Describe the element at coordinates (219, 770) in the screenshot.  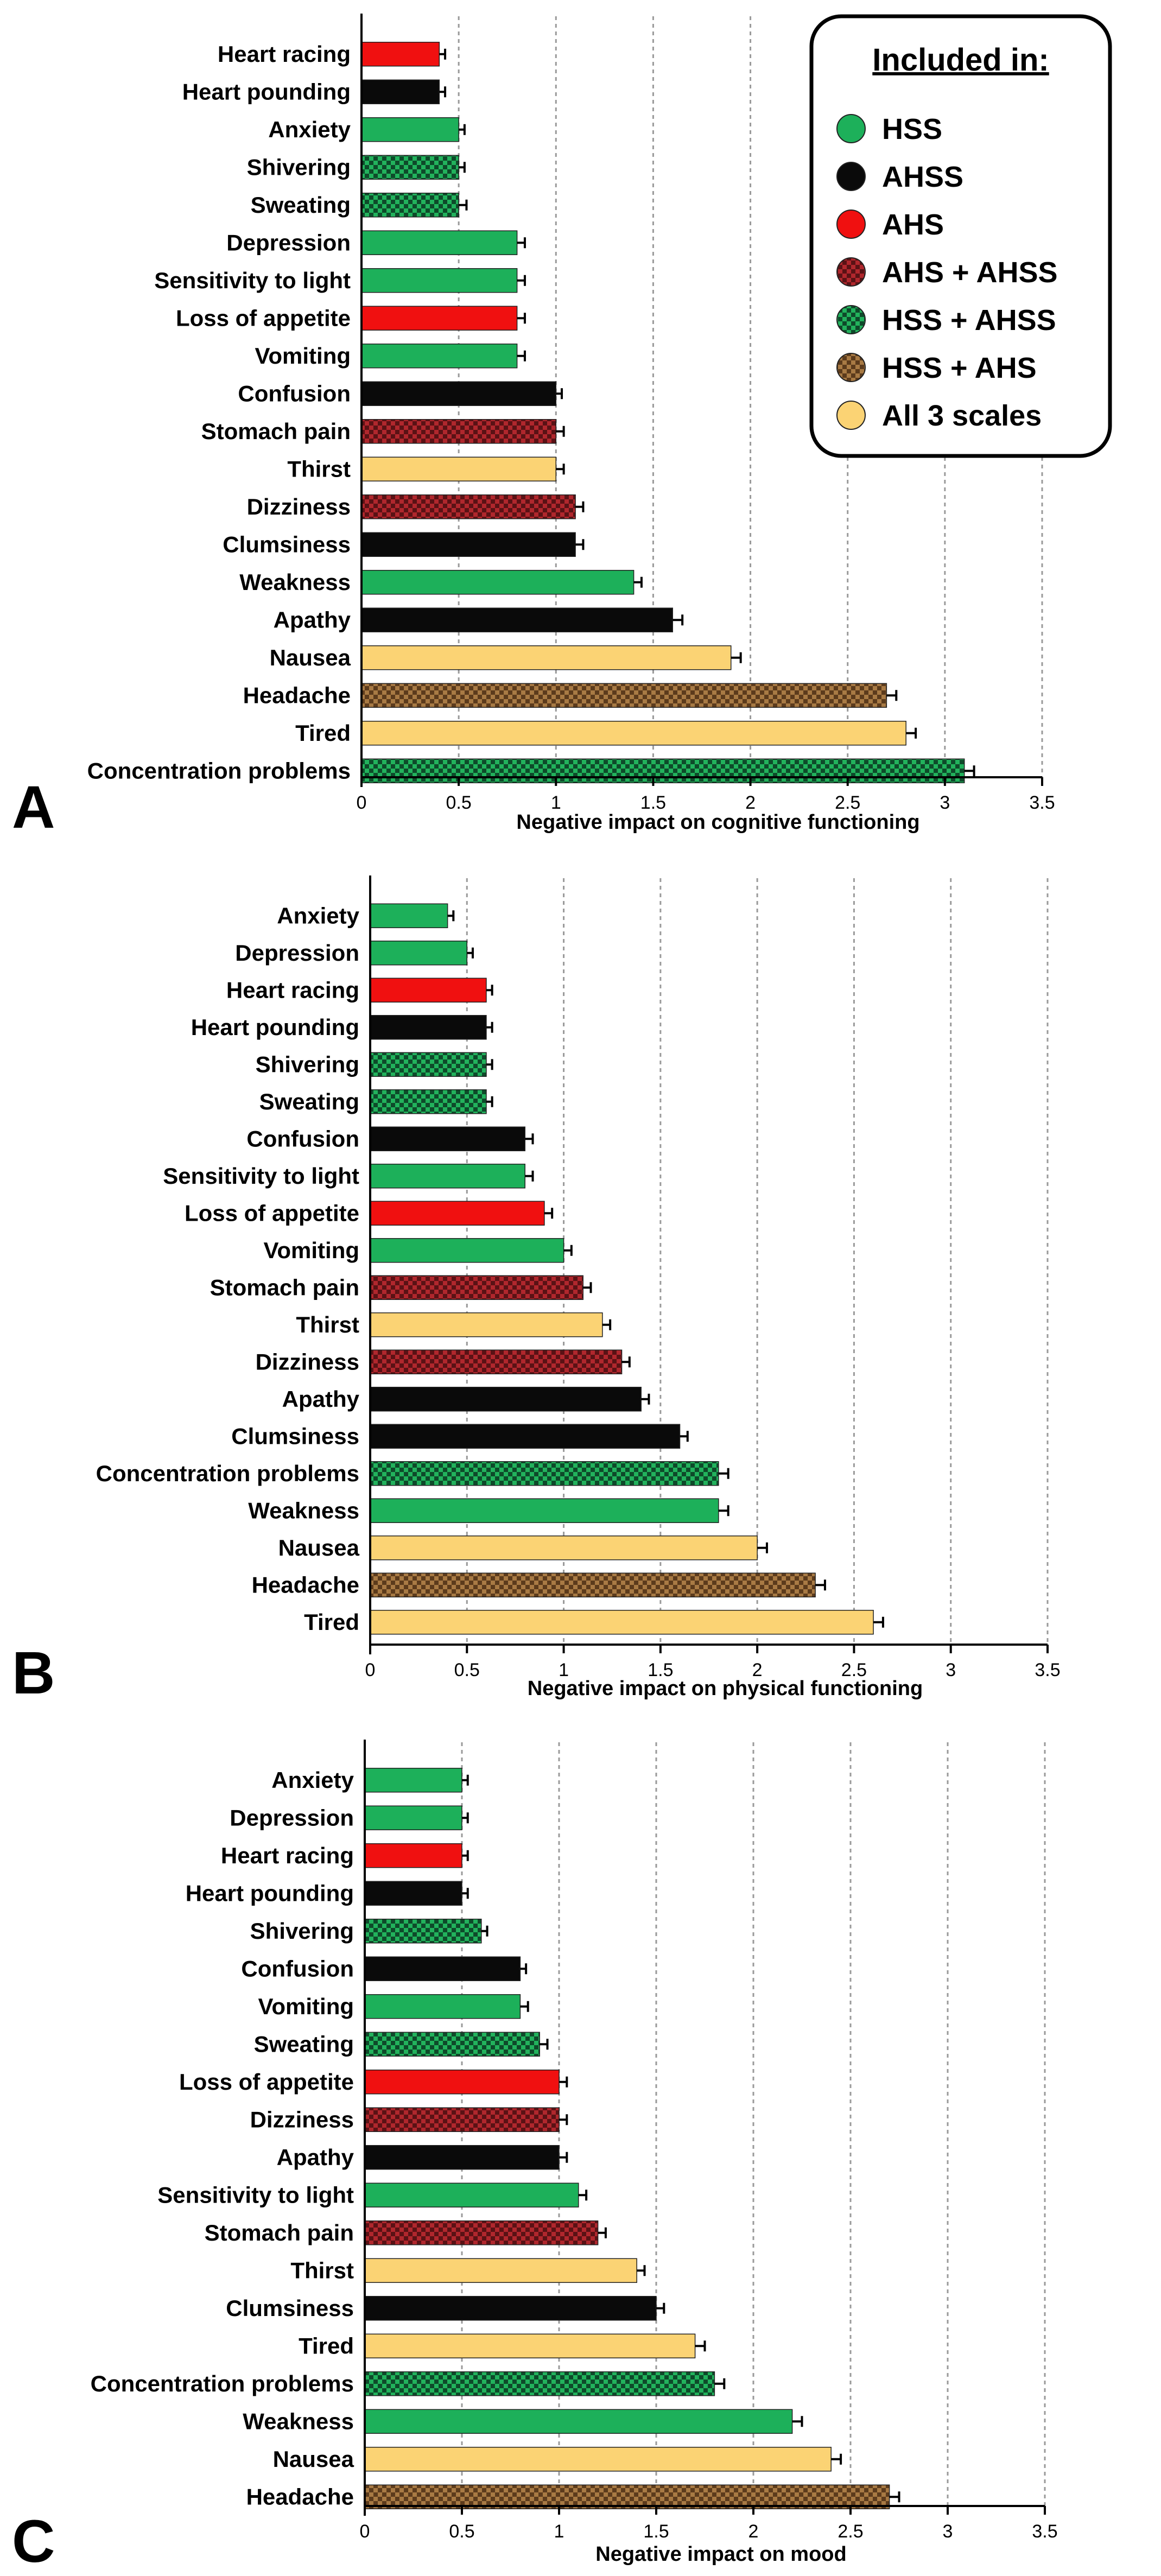
I see `category-label: Concentration problems` at that location.